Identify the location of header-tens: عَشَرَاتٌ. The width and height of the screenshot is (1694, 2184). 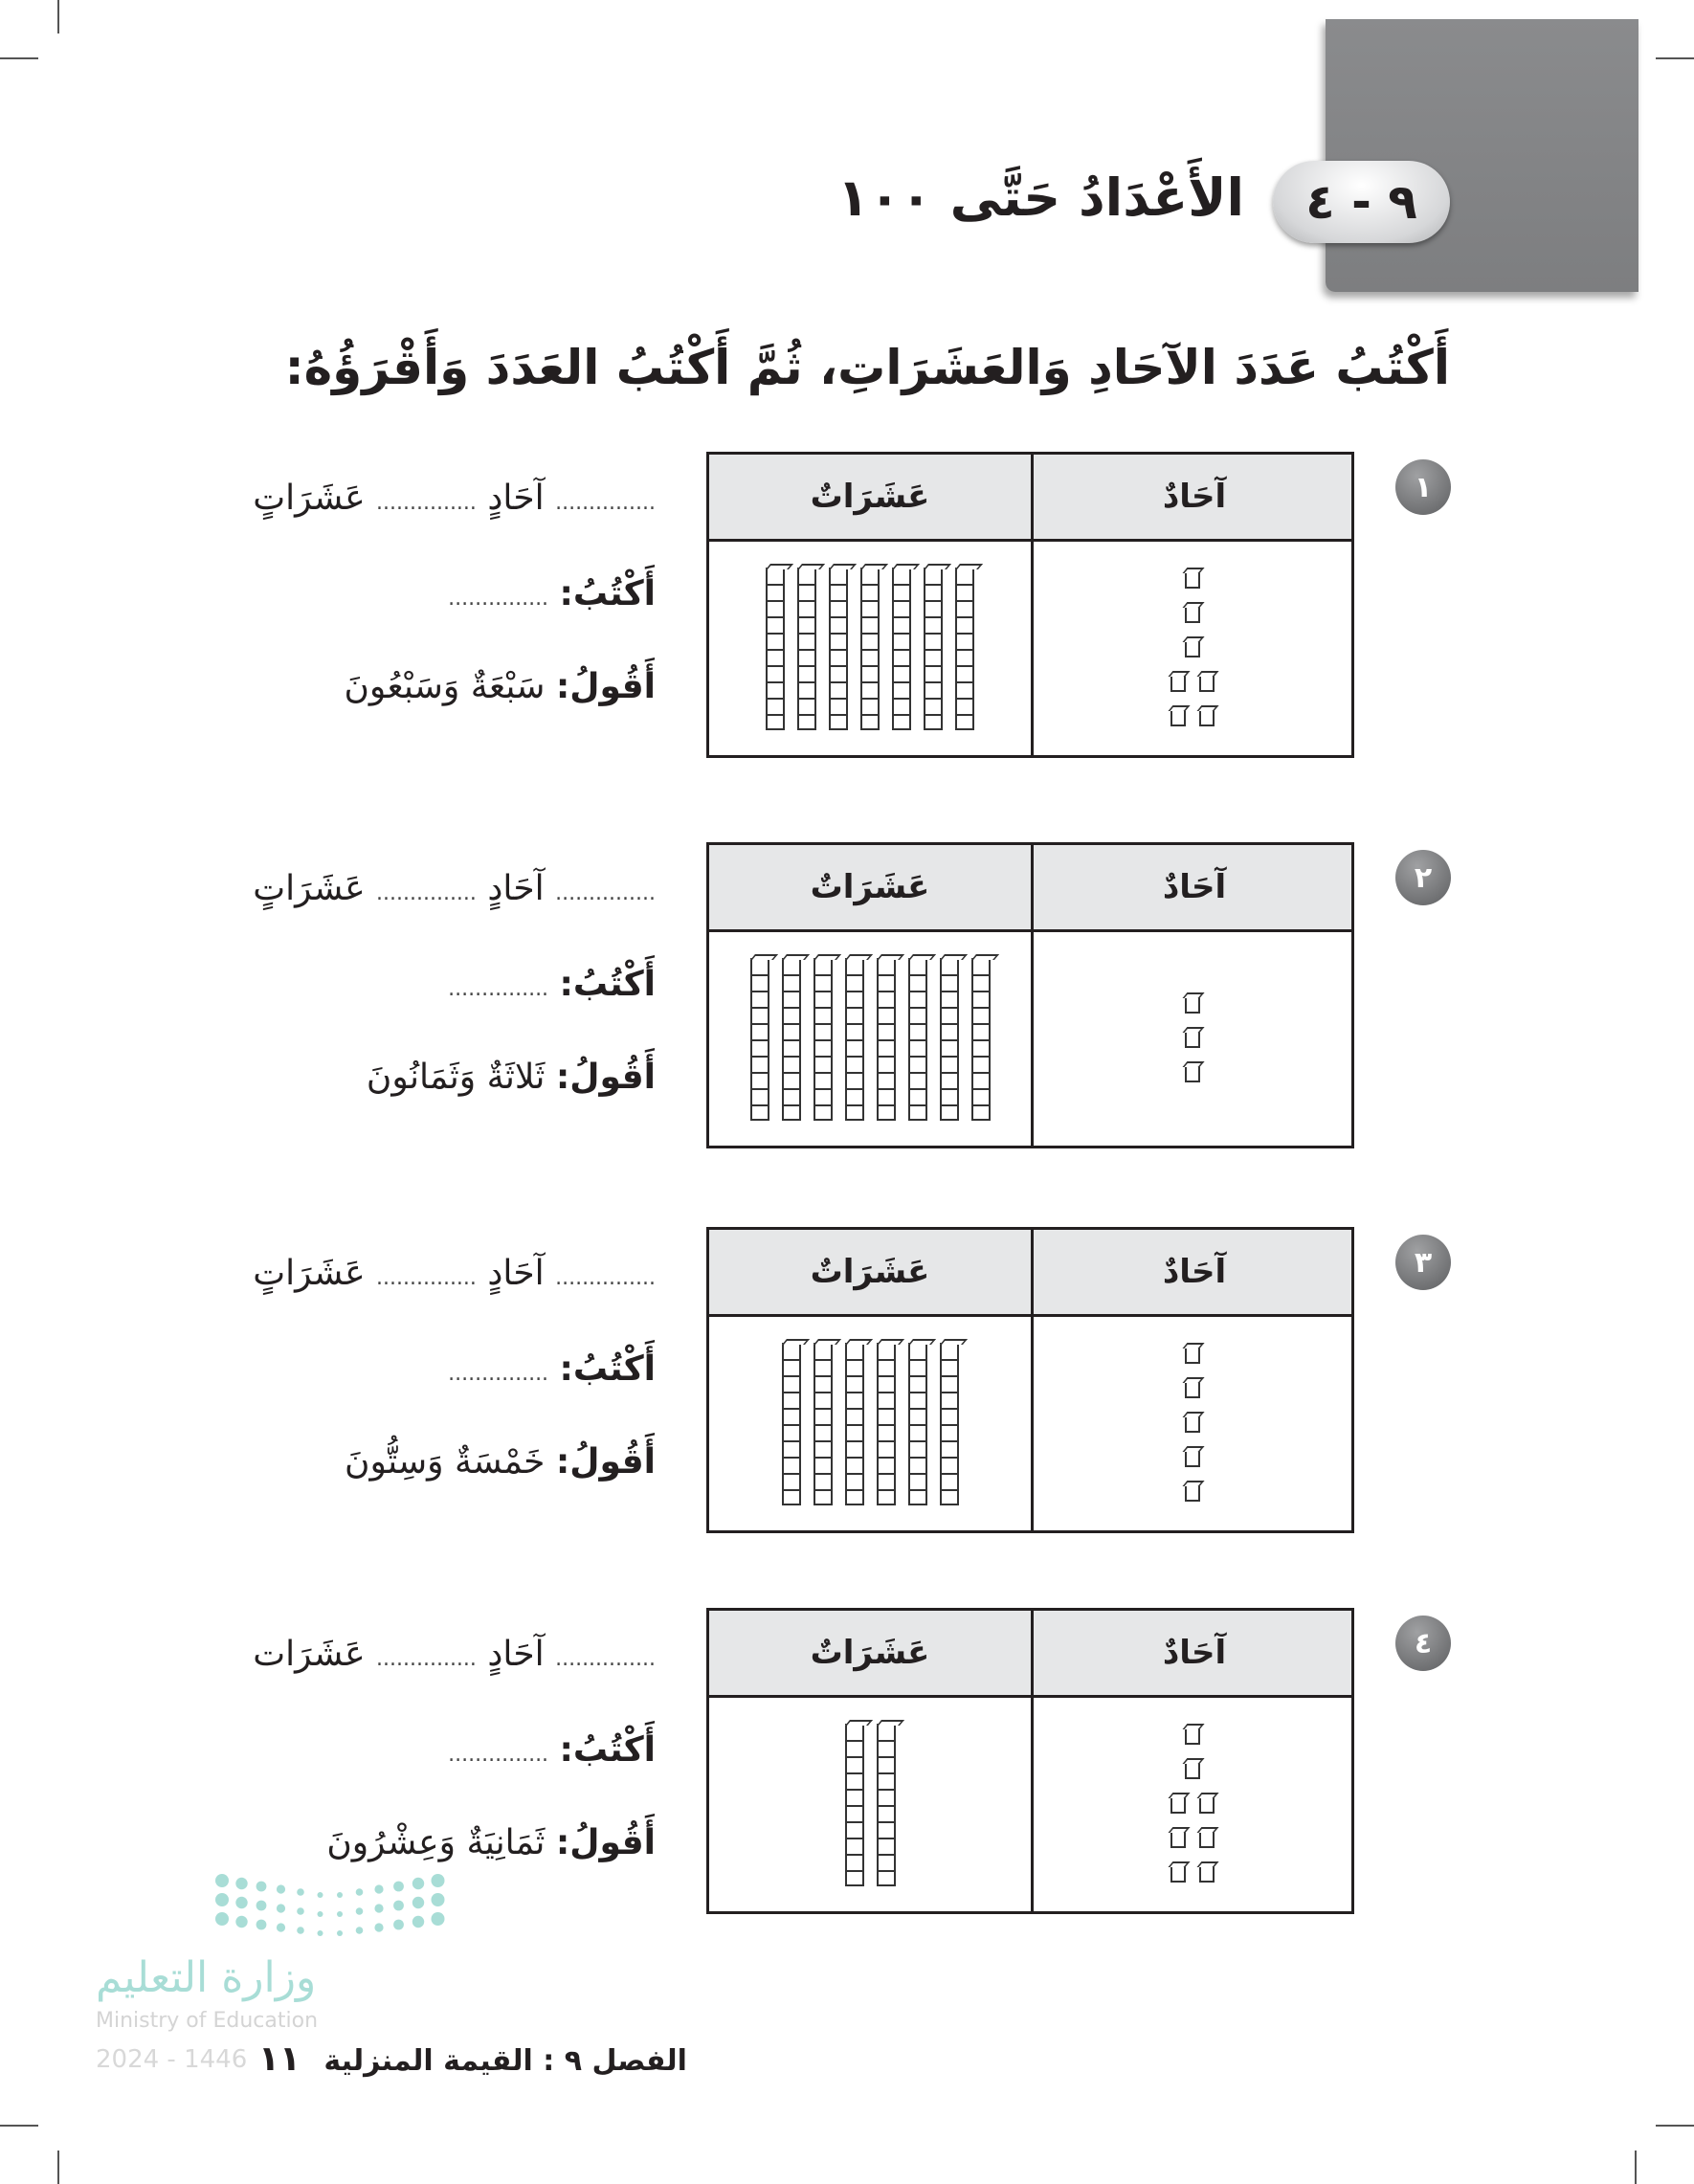
(870, 1272).